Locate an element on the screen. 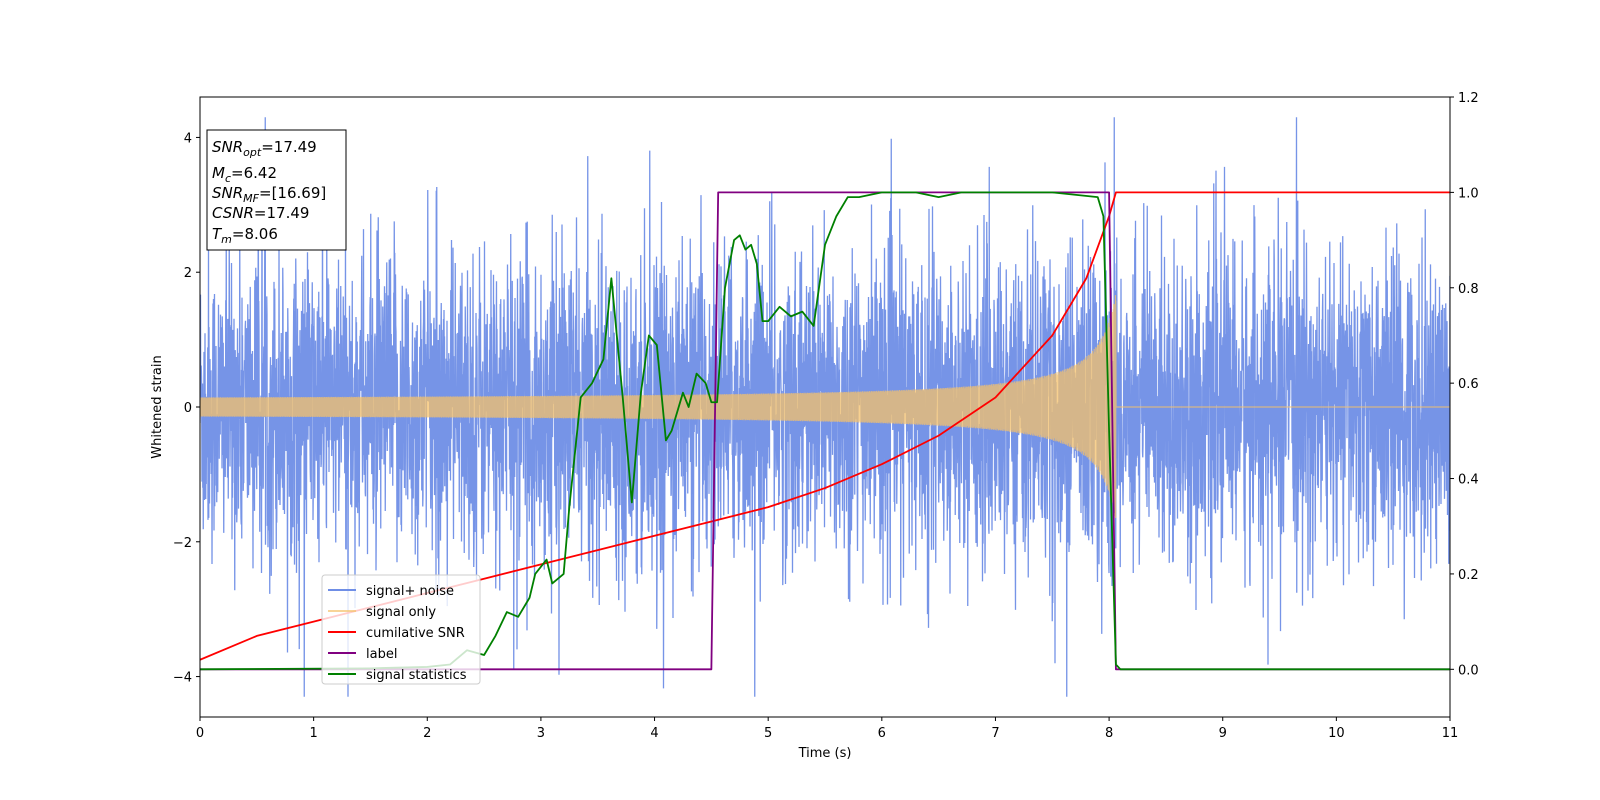  info-csnr: CSNR=17.49 is located at coordinates (260, 213).